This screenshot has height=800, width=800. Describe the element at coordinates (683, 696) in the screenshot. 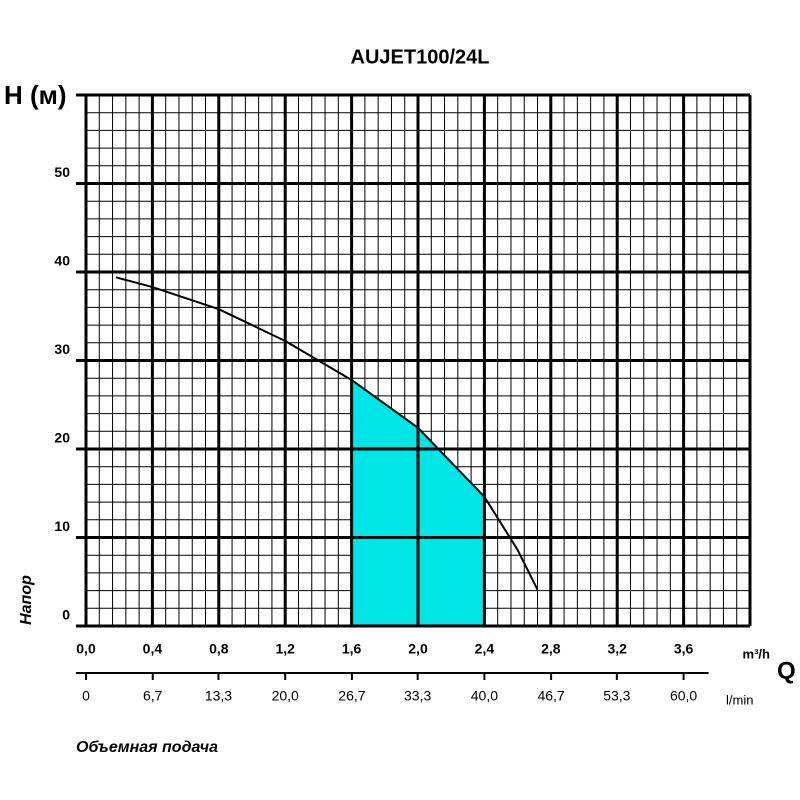

I see `x2-tick-label: 60,0` at that location.